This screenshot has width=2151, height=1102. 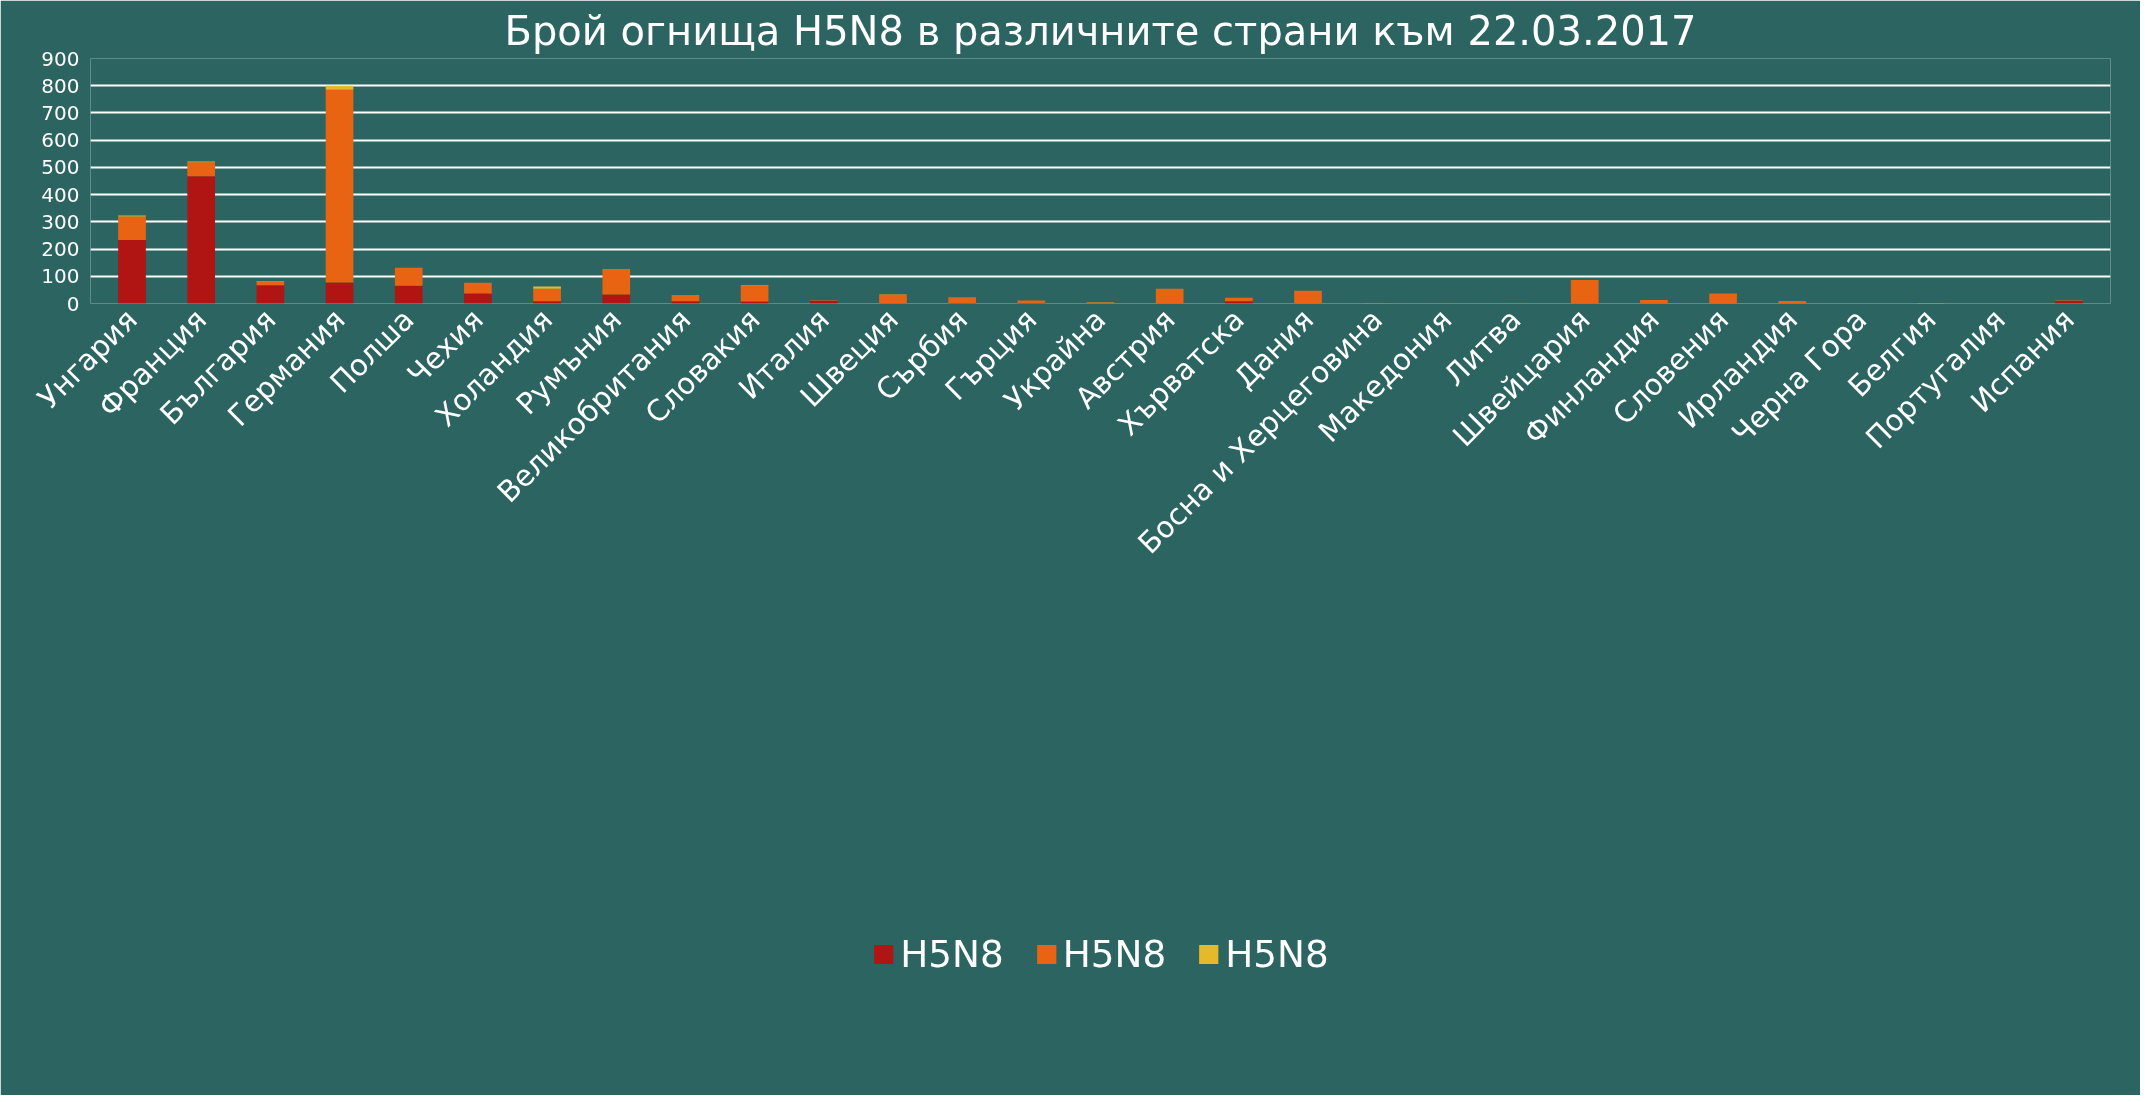 What do you see at coordinates (60, 276) in the screenshot?
I see `y-tick-label: 100` at bounding box center [60, 276].